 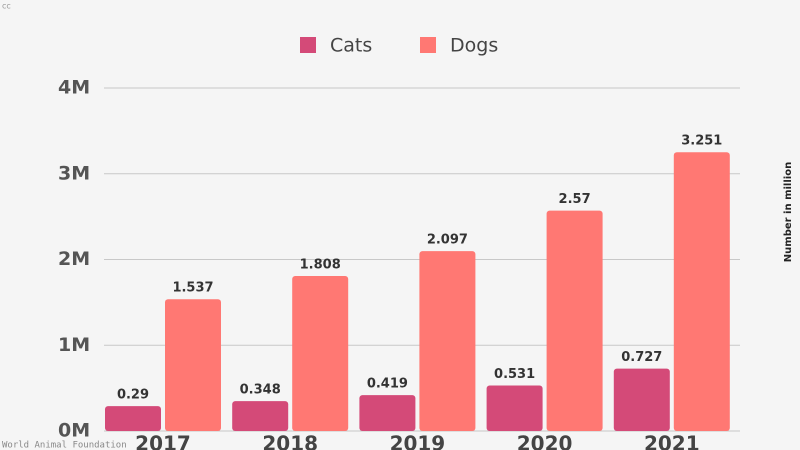 I want to click on value-label: 1.537, so click(x=192, y=288).